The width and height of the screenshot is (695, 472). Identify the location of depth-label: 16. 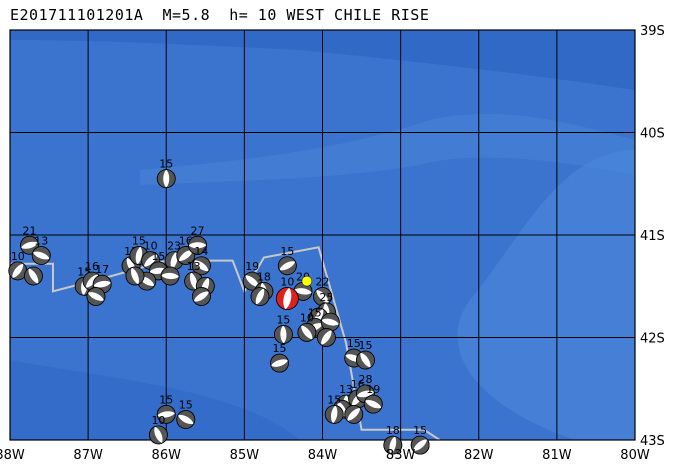
(92, 266).